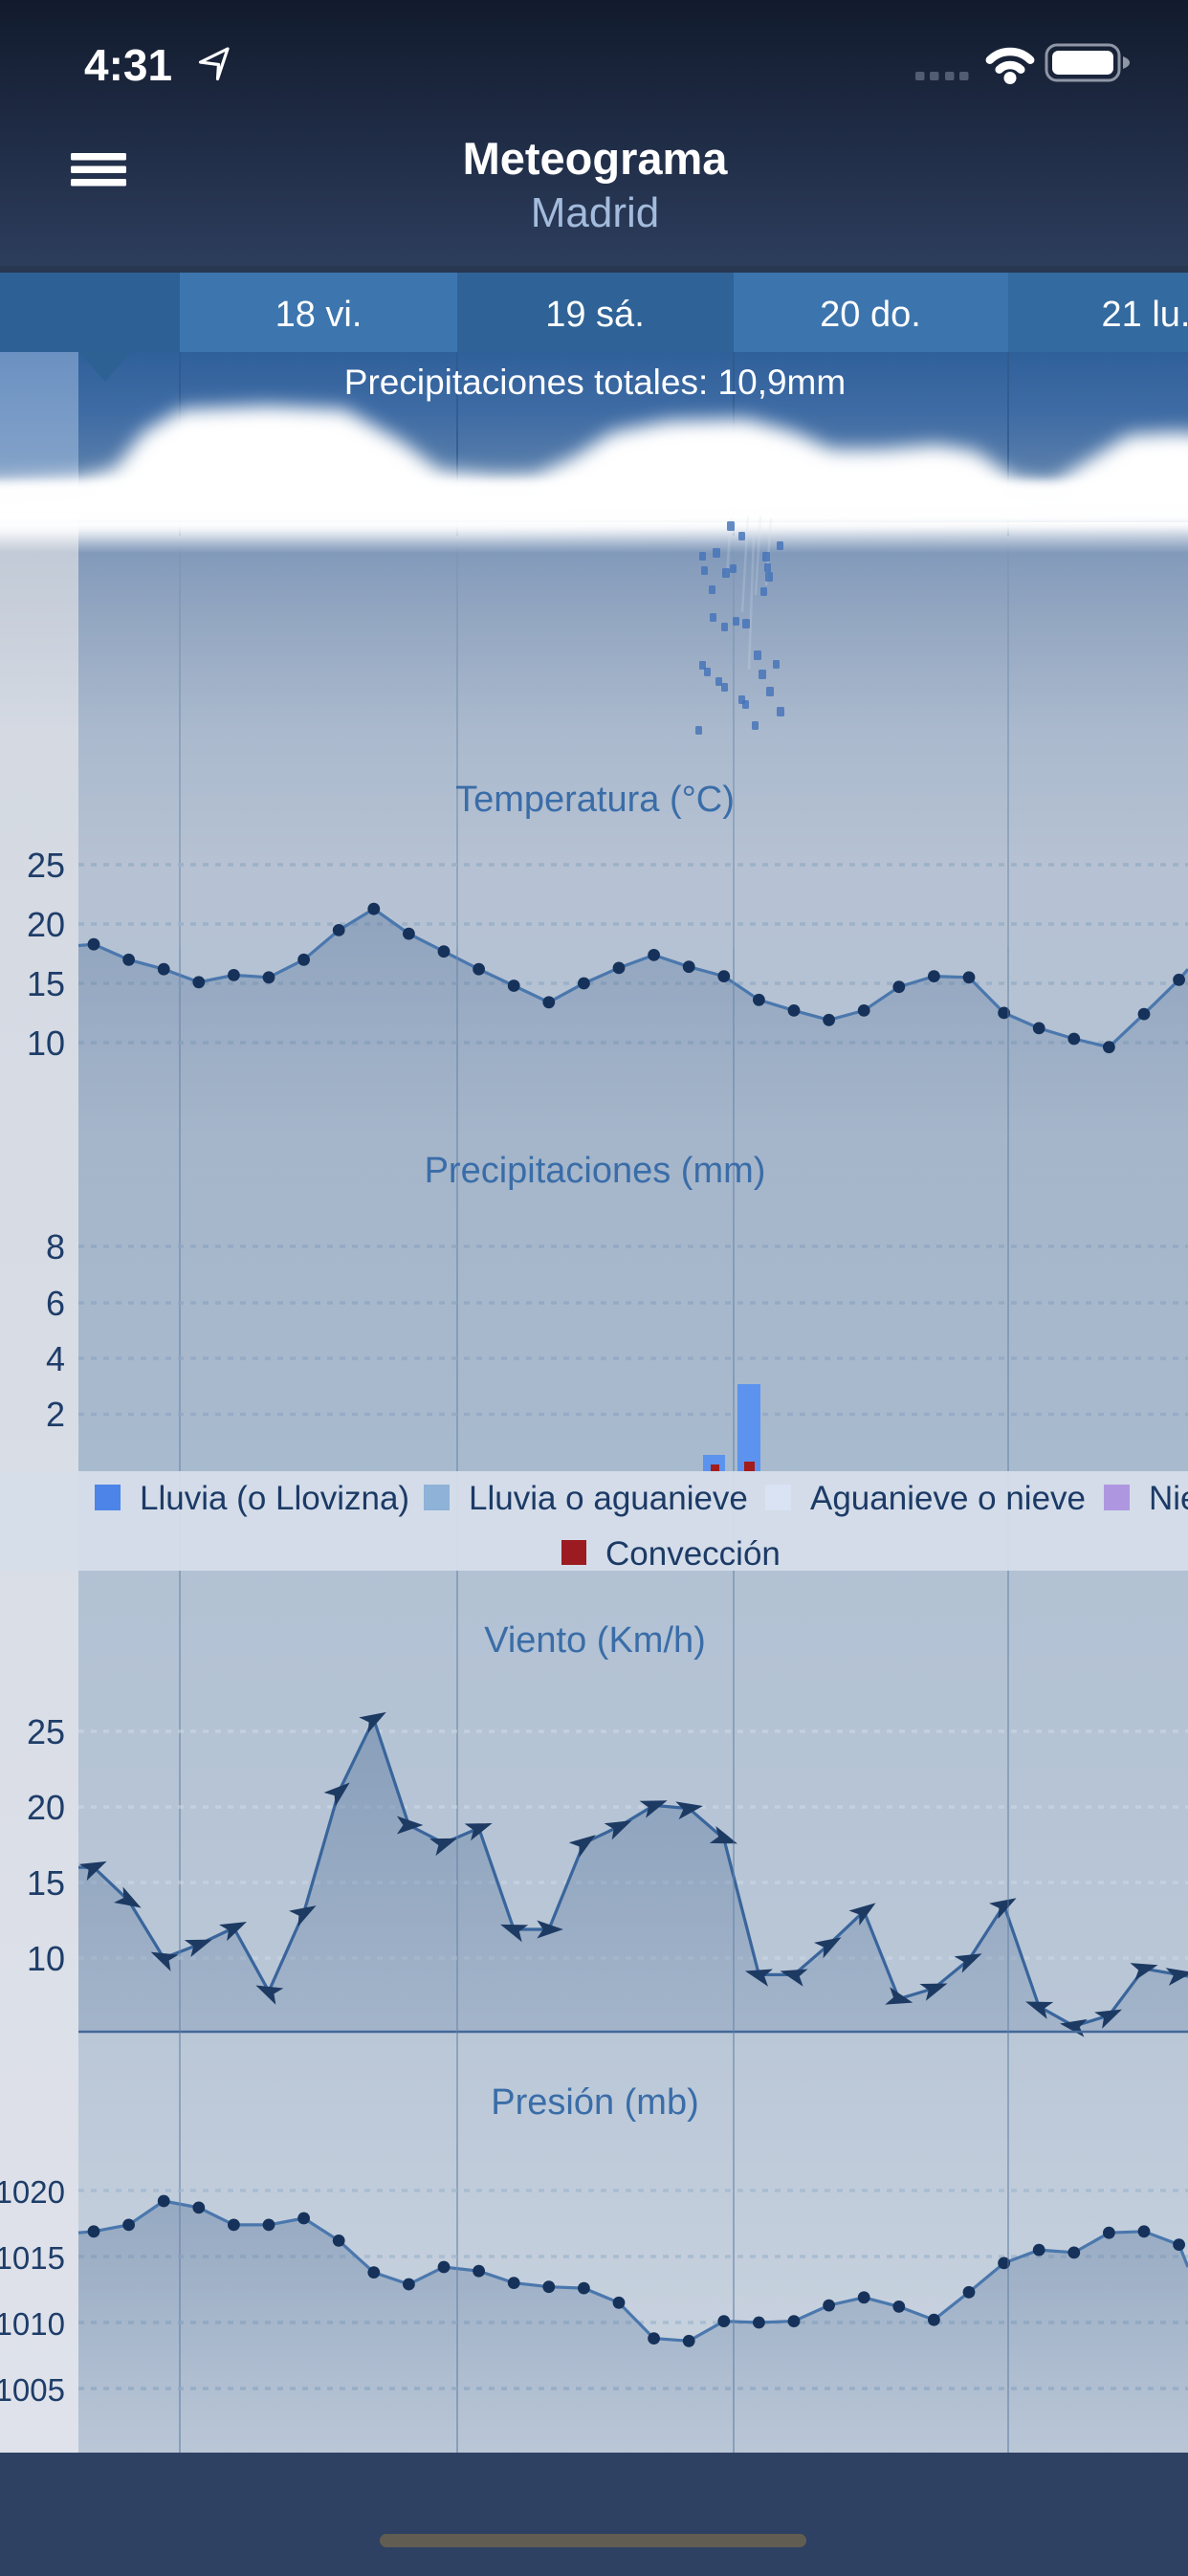  I want to click on svg-text: Precipitaciones (mm), so click(595, 1171).